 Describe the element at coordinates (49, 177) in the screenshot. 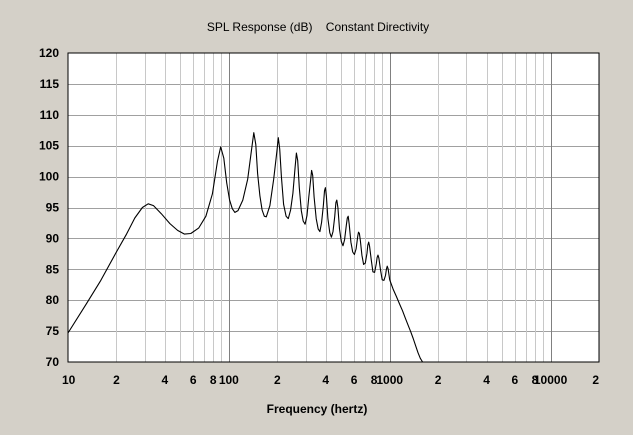

I see `y-tick-label: 100` at that location.